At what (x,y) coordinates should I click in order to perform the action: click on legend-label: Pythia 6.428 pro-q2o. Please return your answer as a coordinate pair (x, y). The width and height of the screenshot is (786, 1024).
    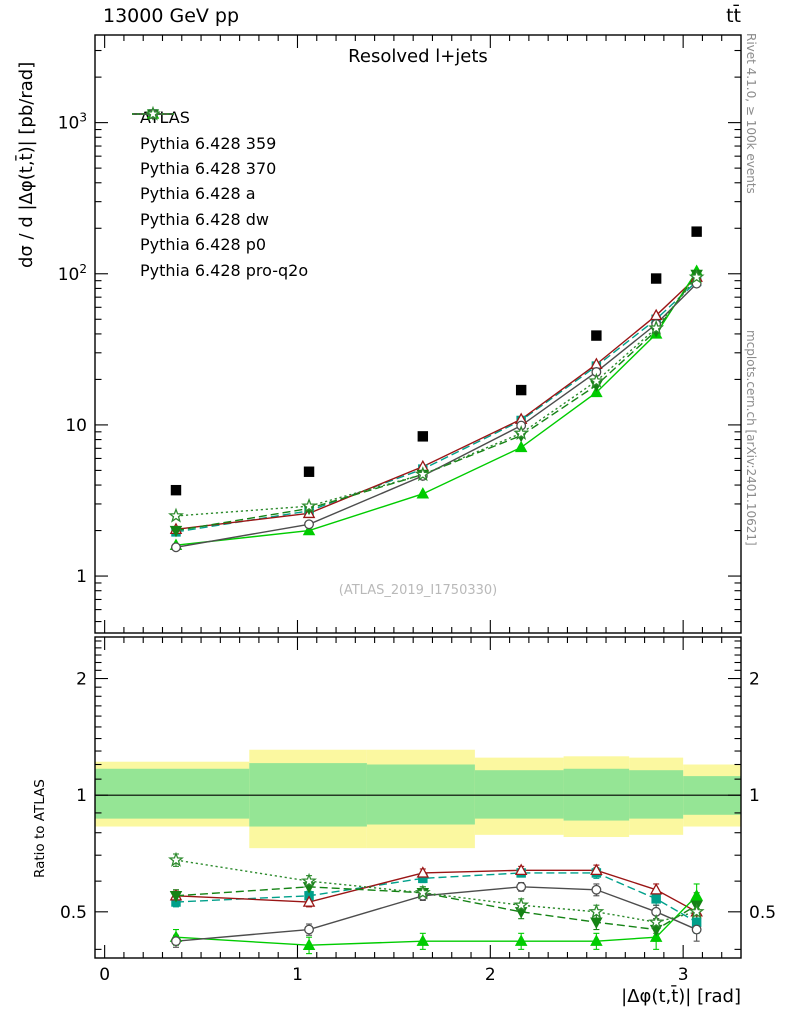
    Looking at the image, I should click on (224, 270).